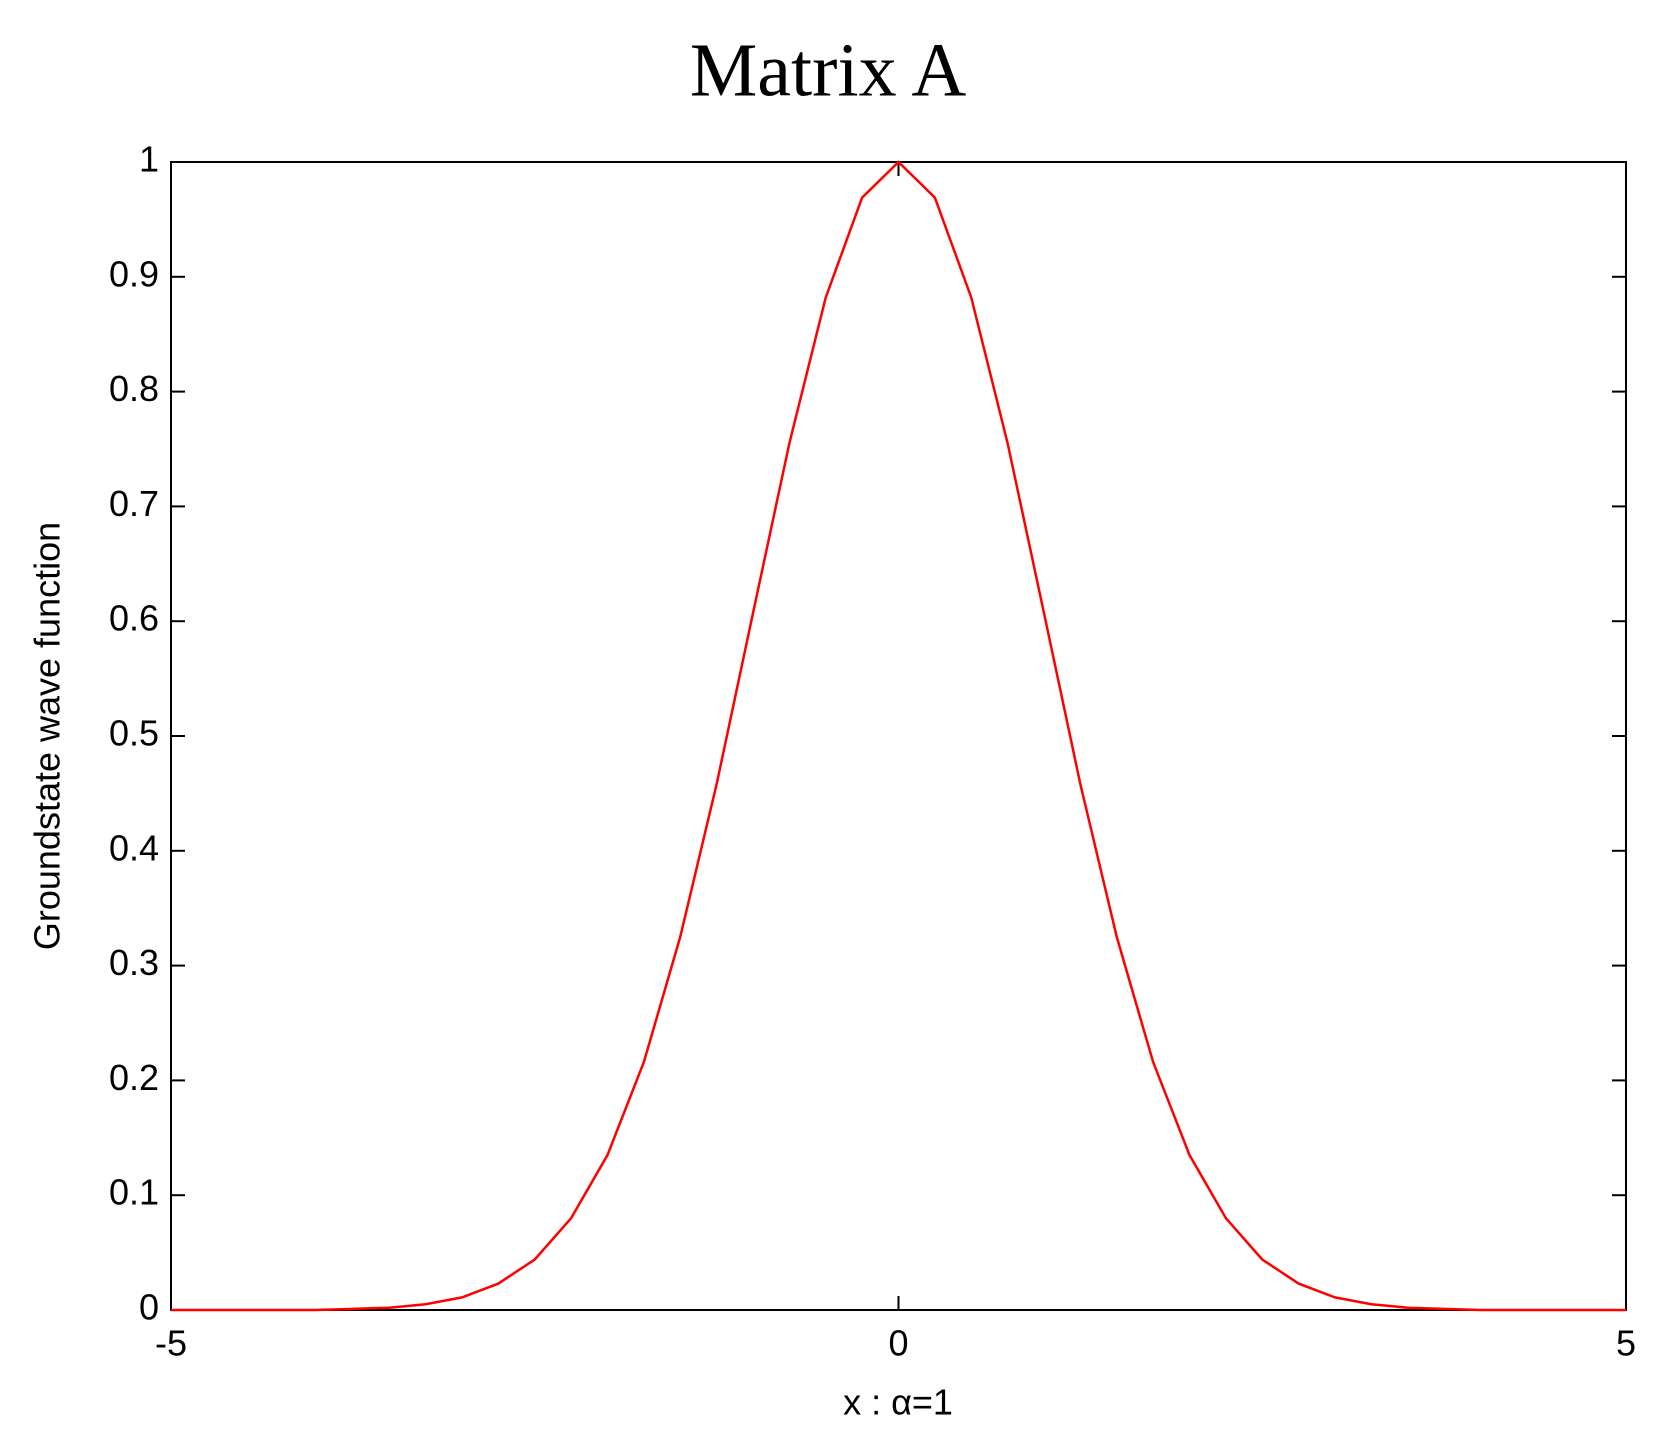 The image size is (1668, 1433). What do you see at coordinates (898, 1402) in the screenshot?
I see `x-axis-label: x : α=1` at bounding box center [898, 1402].